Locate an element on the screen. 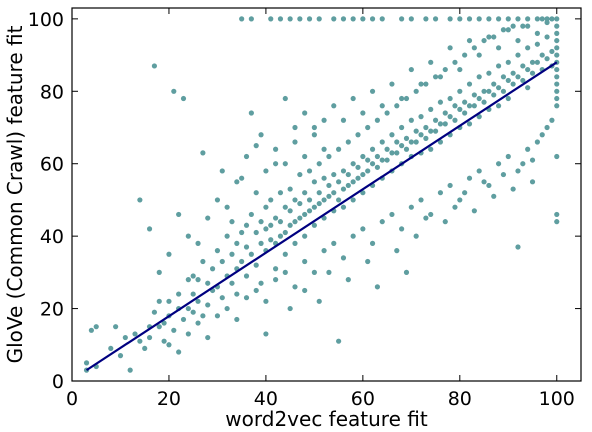 The image size is (592, 432). x-tick-label: 80 is located at coordinates (460, 399).